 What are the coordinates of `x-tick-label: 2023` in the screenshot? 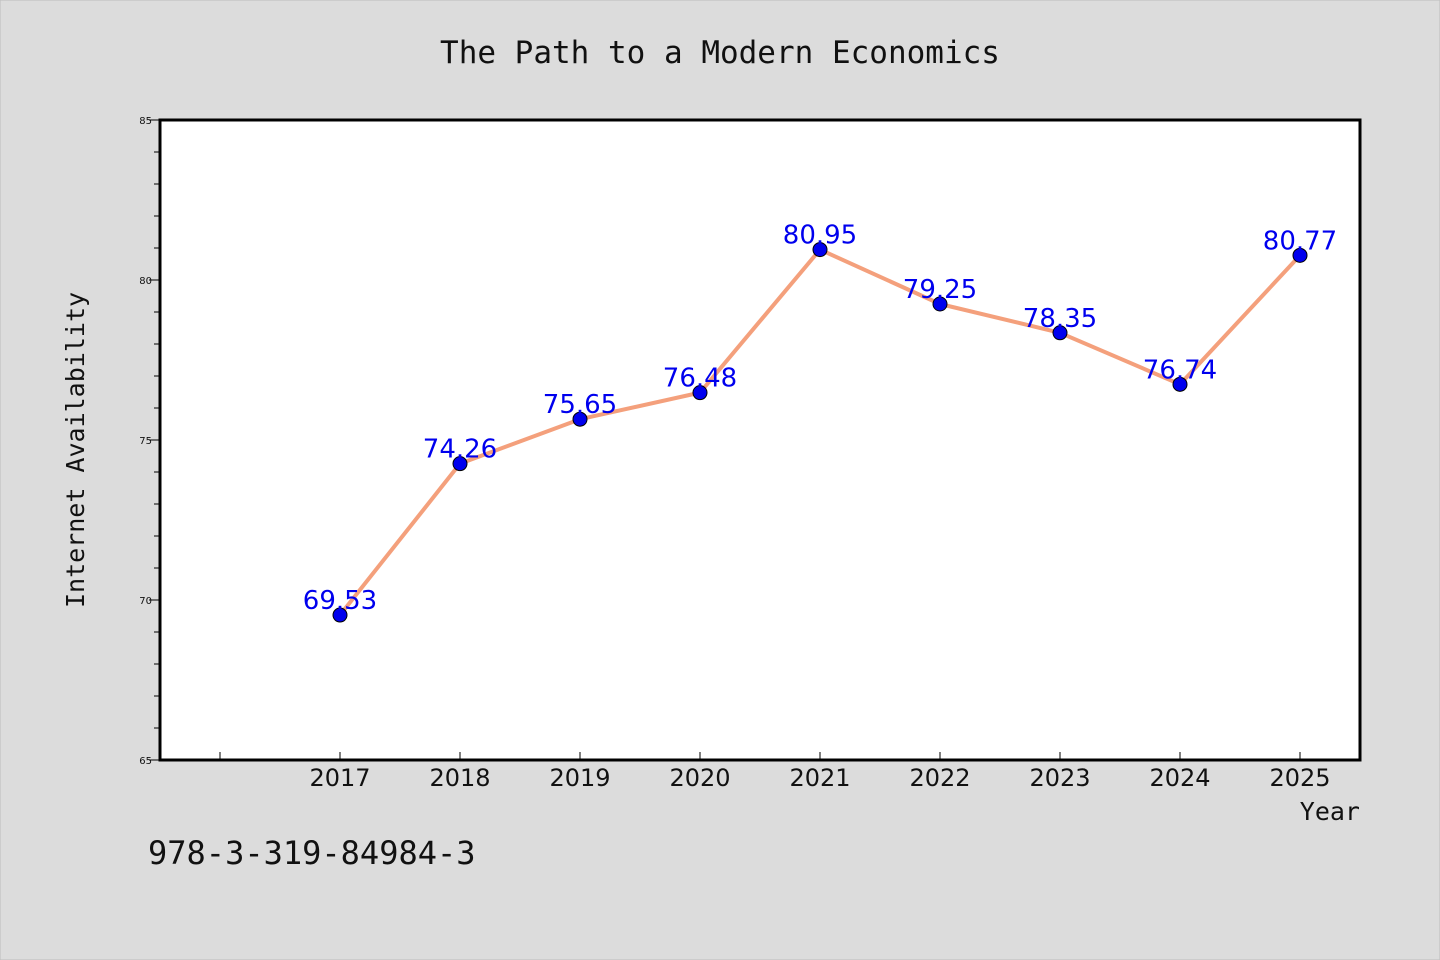 It's located at (1059, 778).